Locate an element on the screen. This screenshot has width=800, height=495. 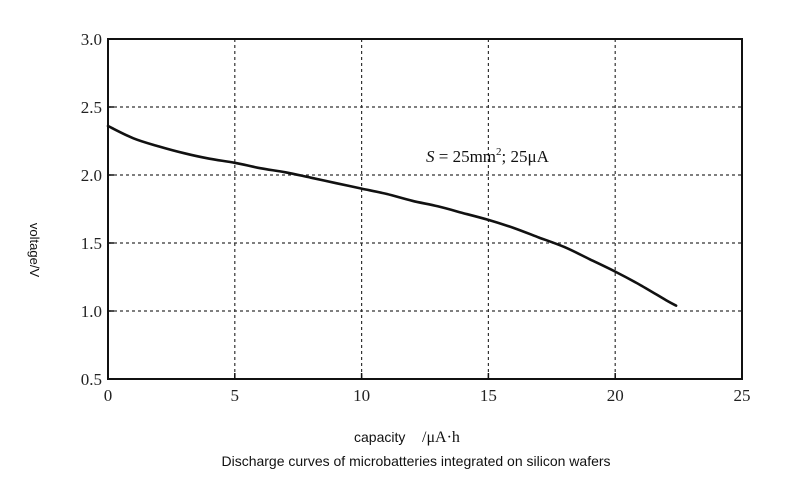
x-tick-label: 10 is located at coordinates (361, 395).